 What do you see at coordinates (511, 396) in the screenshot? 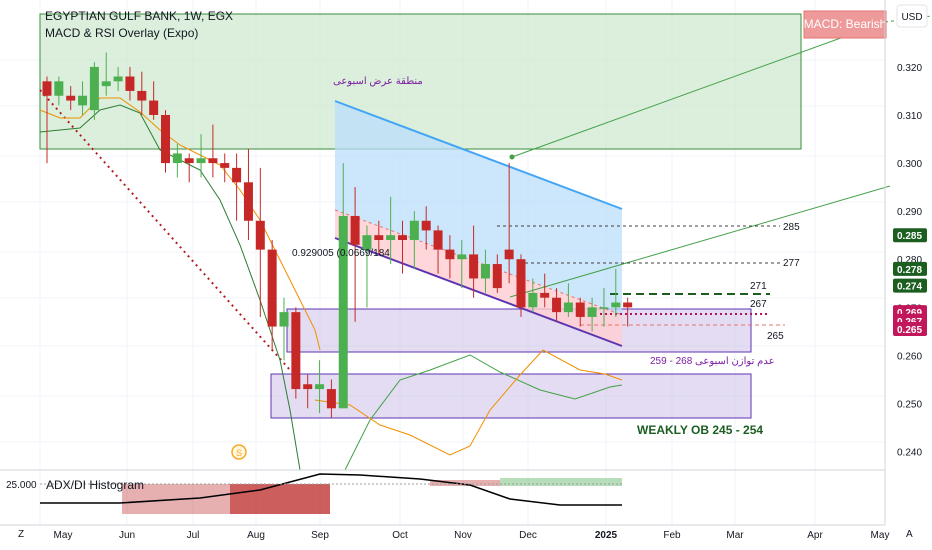
I see `weekly-ob-zone` at bounding box center [511, 396].